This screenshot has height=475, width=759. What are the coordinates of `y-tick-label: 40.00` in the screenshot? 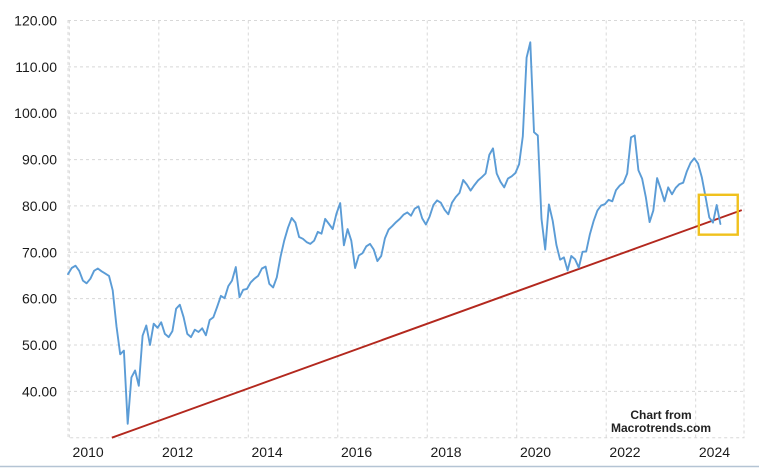 It's located at (39, 391).